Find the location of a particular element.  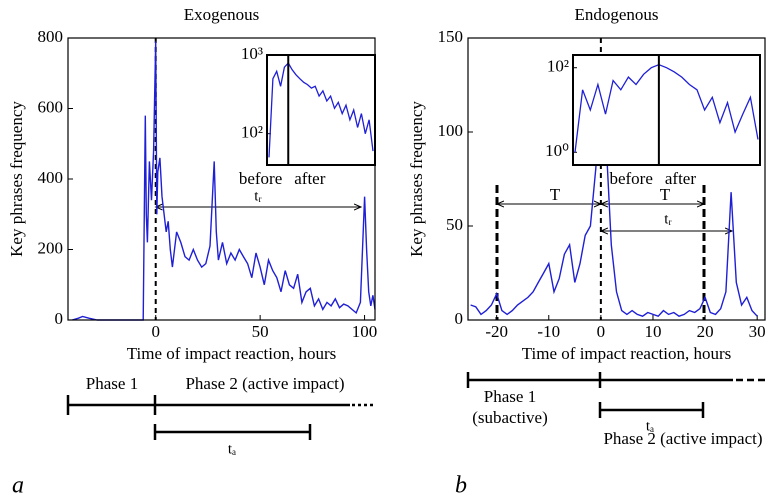

y-tick-label: 200 is located at coordinates (51, 247).